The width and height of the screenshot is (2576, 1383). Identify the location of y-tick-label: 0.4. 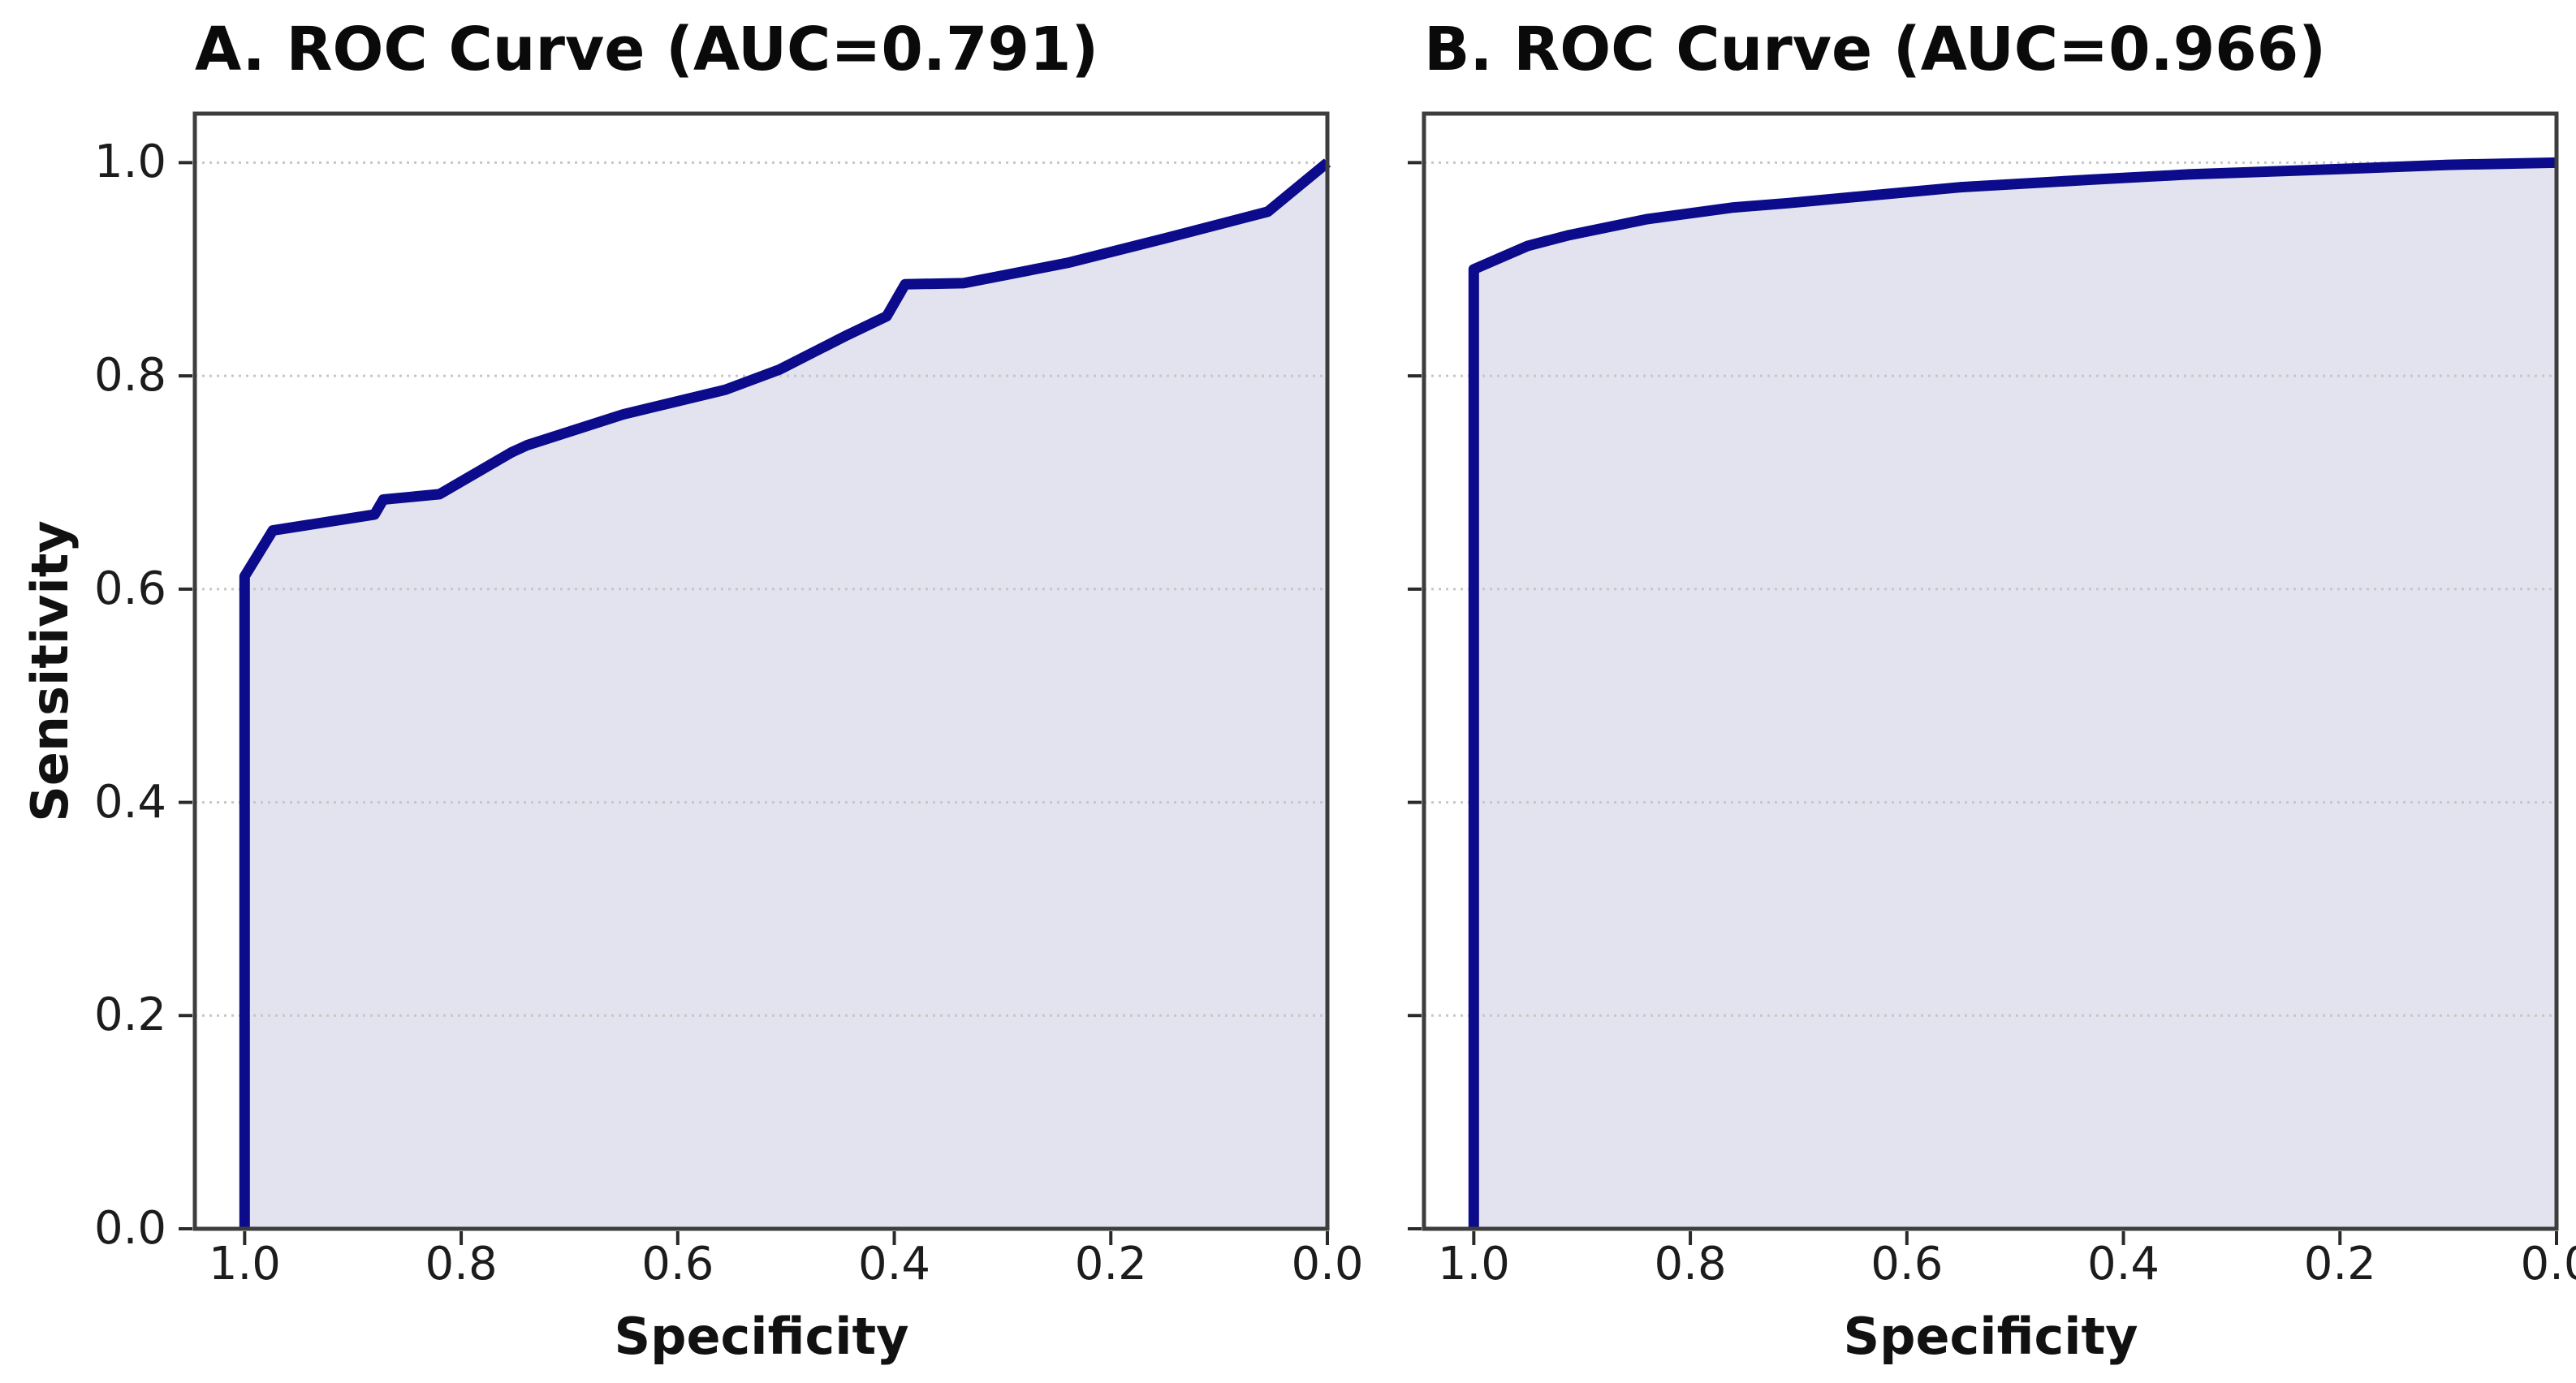
(129, 802).